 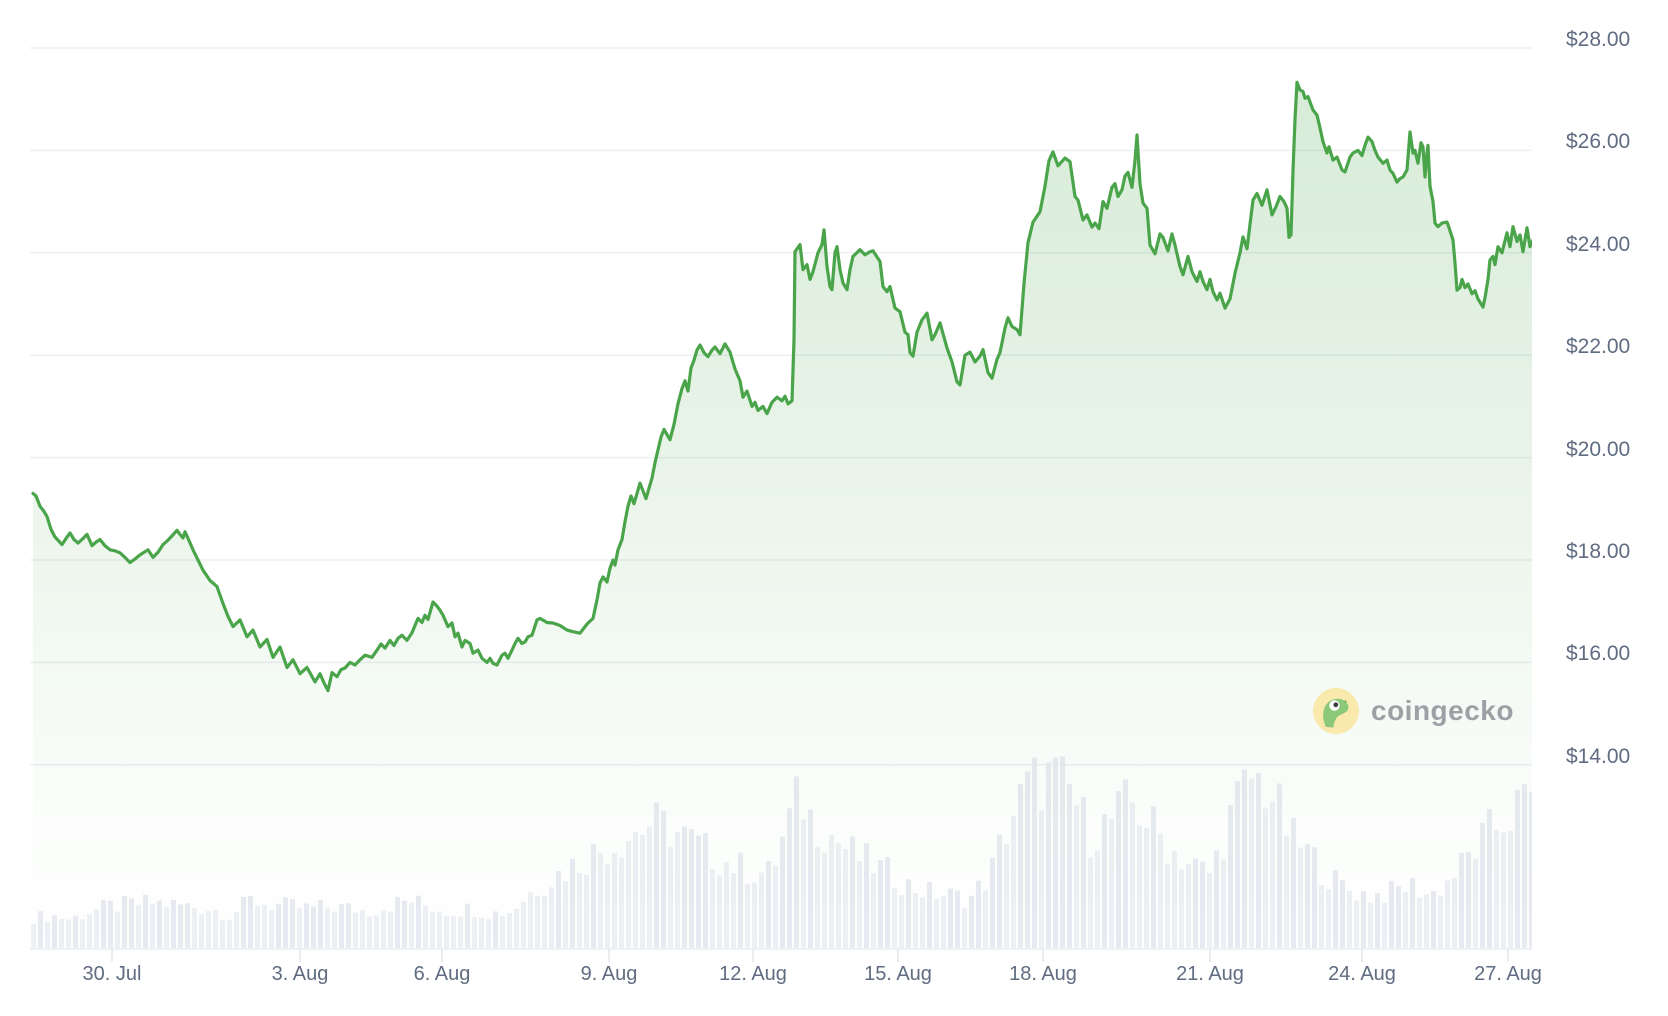 What do you see at coordinates (1598, 347) in the screenshot?
I see `y-axis-label: $22.00` at bounding box center [1598, 347].